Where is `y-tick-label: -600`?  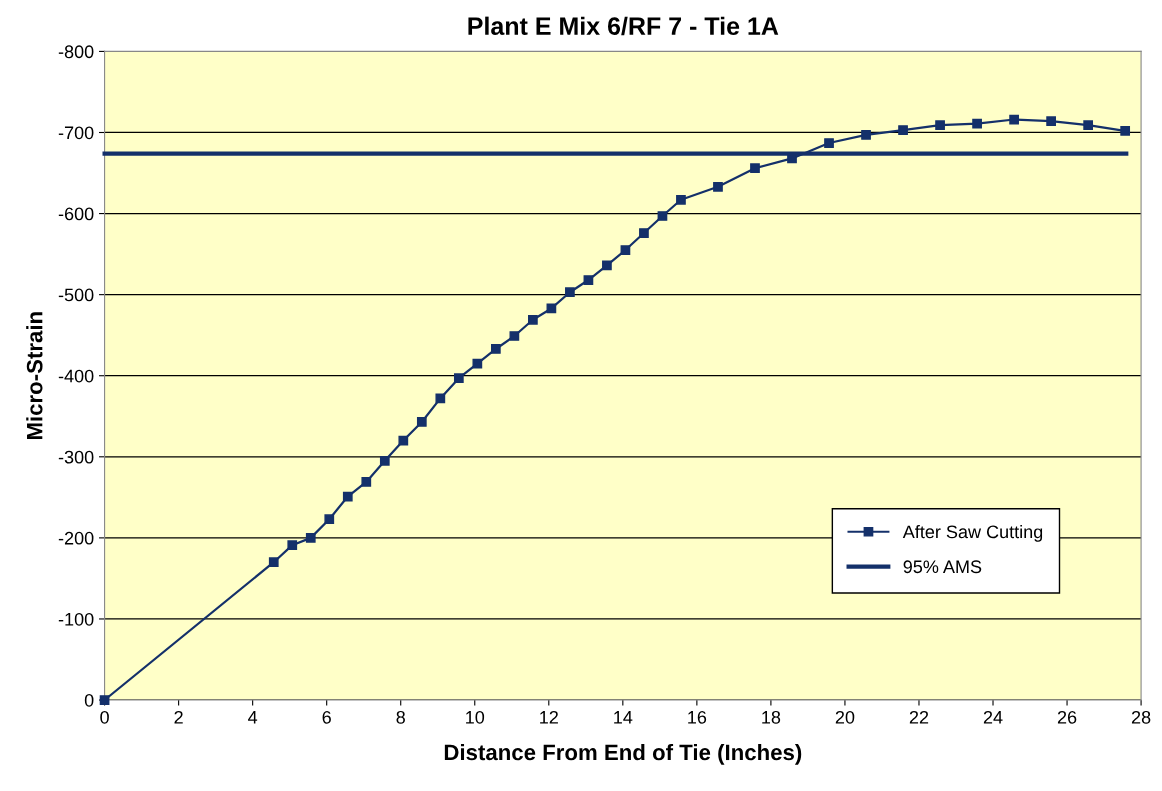 y-tick-label: -600 is located at coordinates (76, 214).